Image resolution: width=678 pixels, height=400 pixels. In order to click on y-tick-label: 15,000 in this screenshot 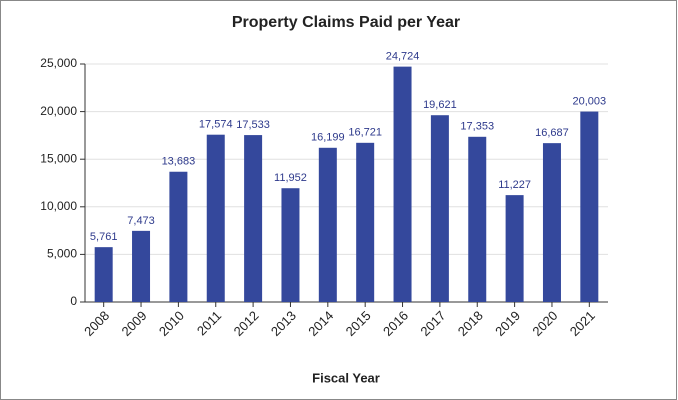, I will do `click(58, 158)`.